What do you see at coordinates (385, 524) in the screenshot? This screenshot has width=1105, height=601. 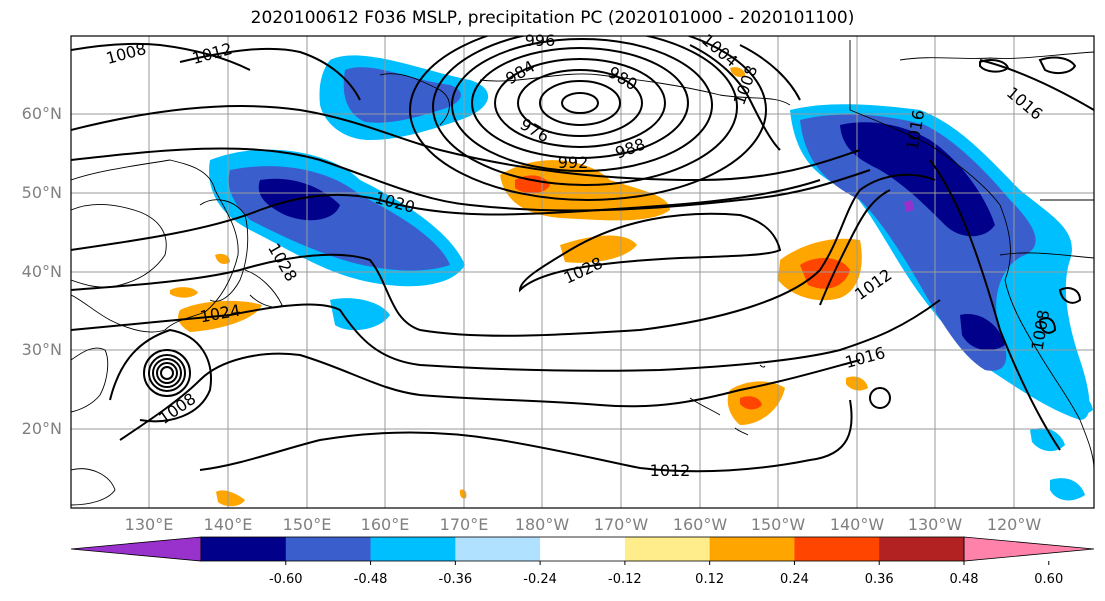 I see `longitude-label: 160°E` at bounding box center [385, 524].